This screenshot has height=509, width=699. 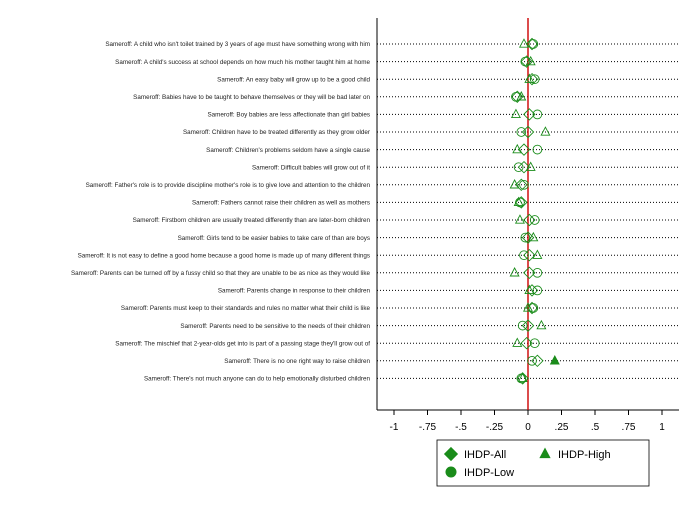 What do you see at coordinates (489, 473) in the screenshot?
I see `legend-label: IHDP-Low` at bounding box center [489, 473].